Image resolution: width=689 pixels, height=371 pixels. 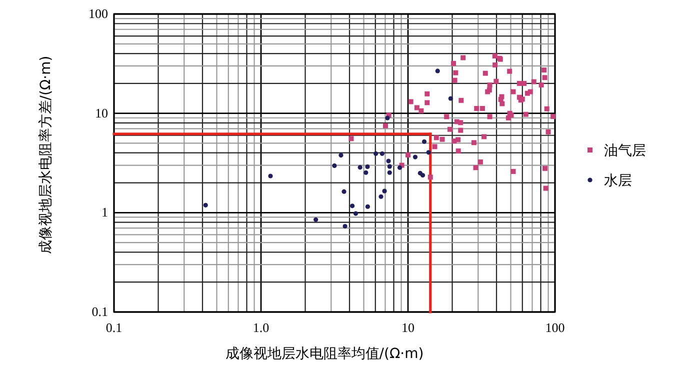 I want to click on y-tick-label: 10, so click(x=101, y=112).